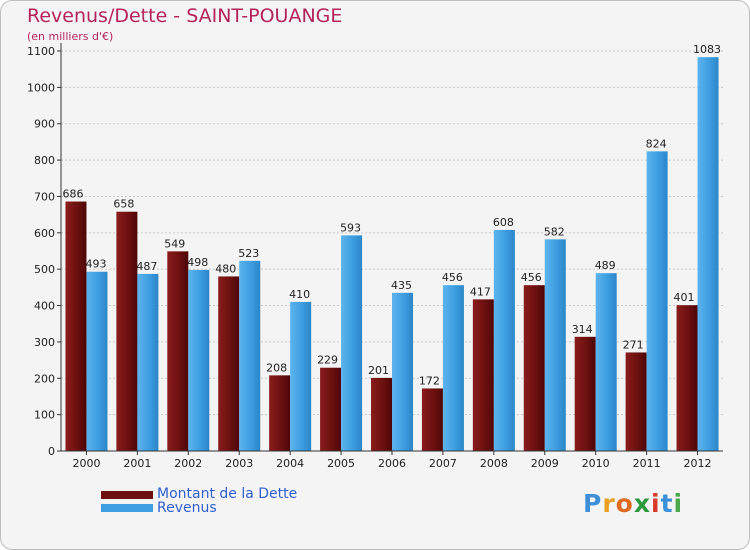 Image resolution: width=750 pixels, height=550 pixels. Describe the element at coordinates (178, 351) in the screenshot. I see `bar-debt-2002` at that location.